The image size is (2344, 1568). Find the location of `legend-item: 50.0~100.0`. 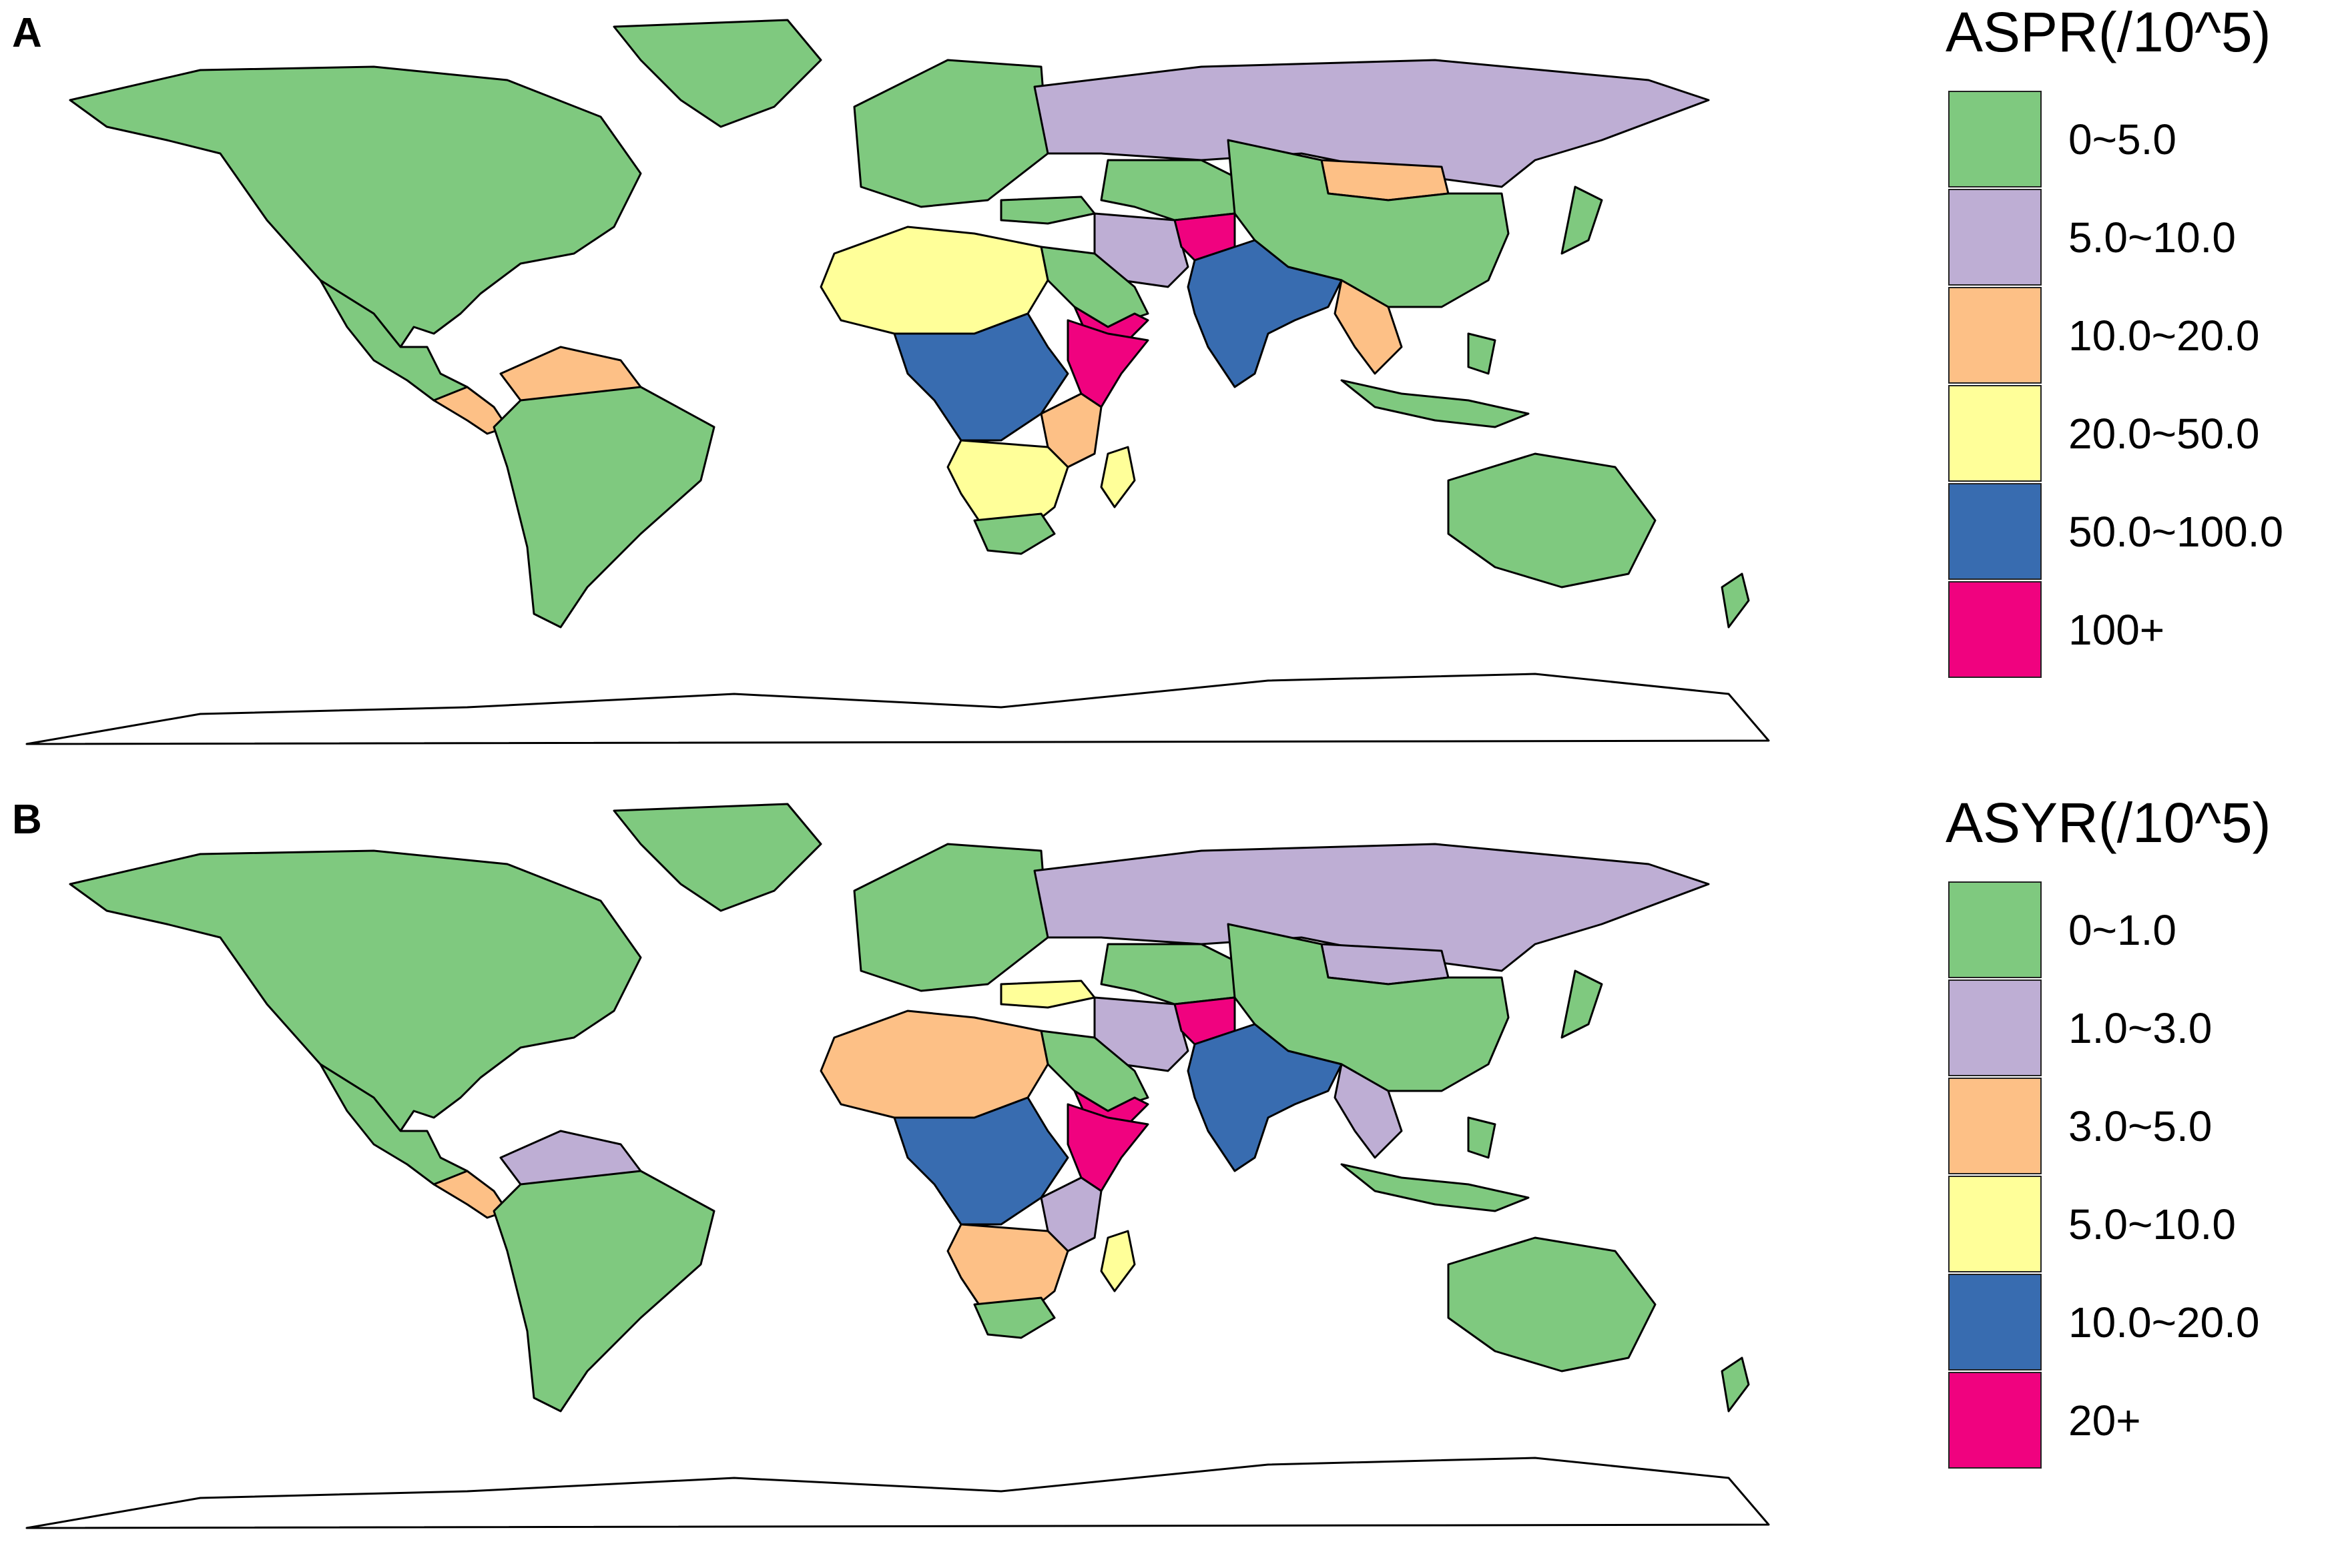

legend-item: 50.0~100.0 is located at coordinates (2115, 531).